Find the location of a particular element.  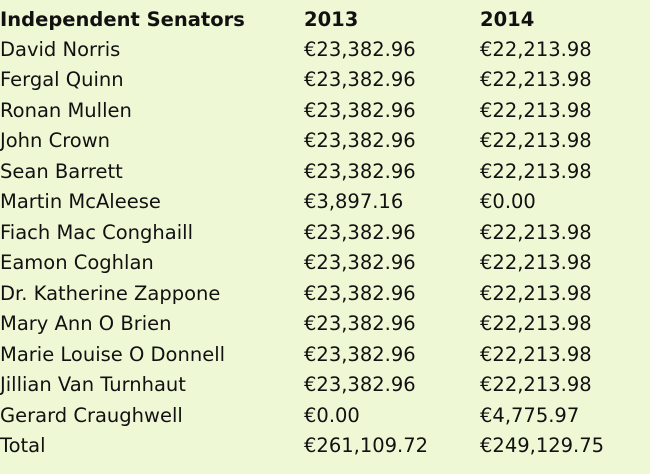

amount-2014: €0.00 is located at coordinates (508, 202).